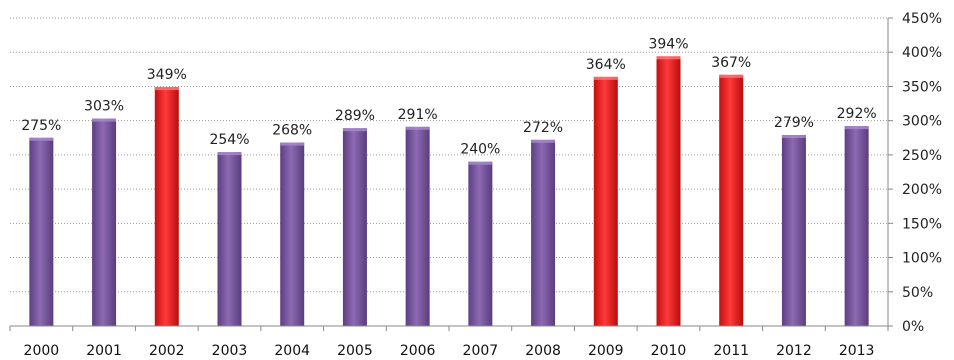 The image size is (954, 360). Describe the element at coordinates (669, 351) in the screenshot. I see `x-tick-label-2010: 2010` at that location.